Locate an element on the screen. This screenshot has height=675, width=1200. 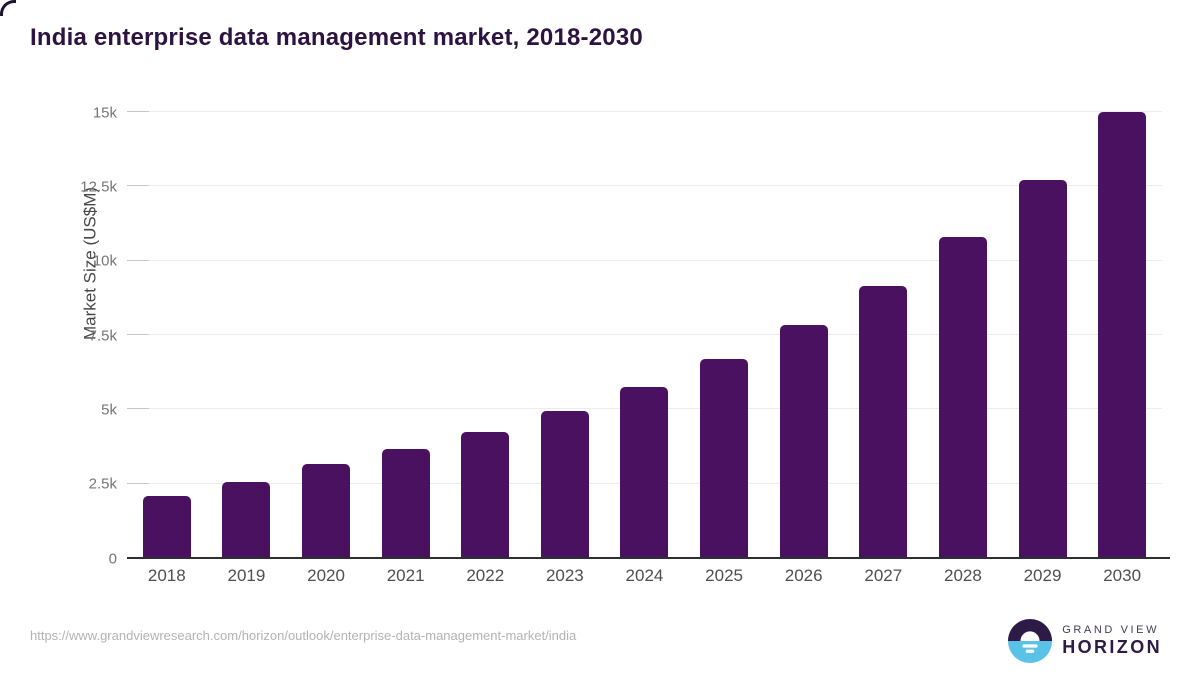
y-tick-label-5k: 5k is located at coordinates (109, 410).